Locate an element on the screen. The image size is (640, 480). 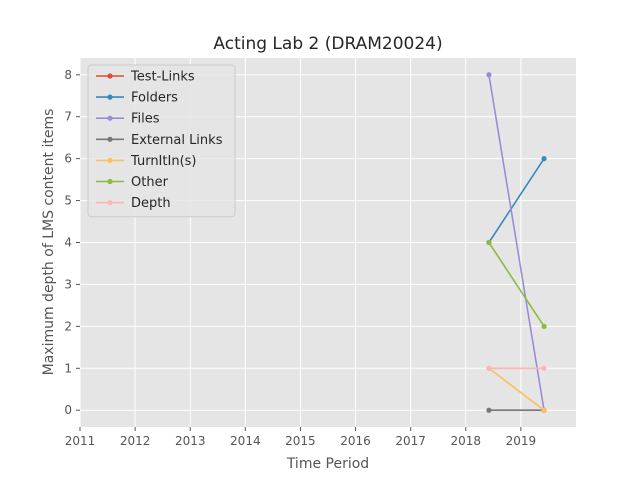
y-tick-label: 5 is located at coordinates (68, 201).